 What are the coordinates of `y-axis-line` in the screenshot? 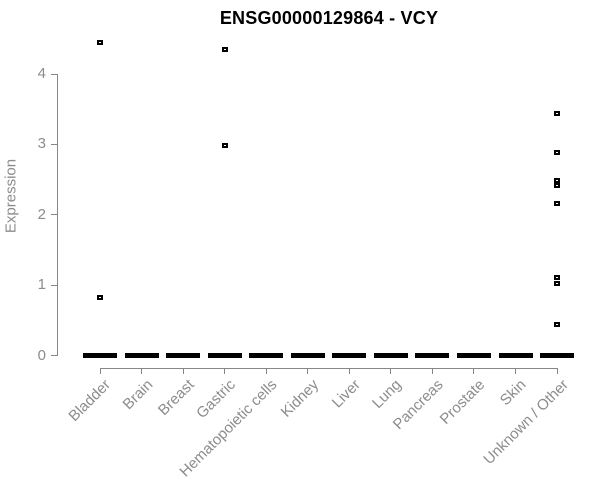 It's located at (57, 215).